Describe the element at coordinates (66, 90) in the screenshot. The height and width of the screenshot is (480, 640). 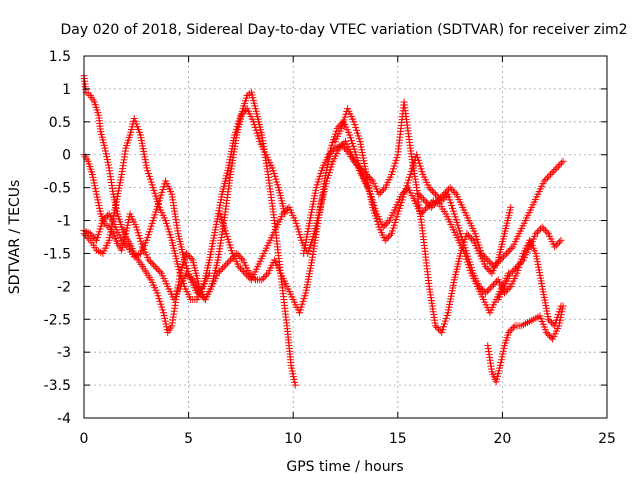
I see `y-tick-label: 1` at that location.